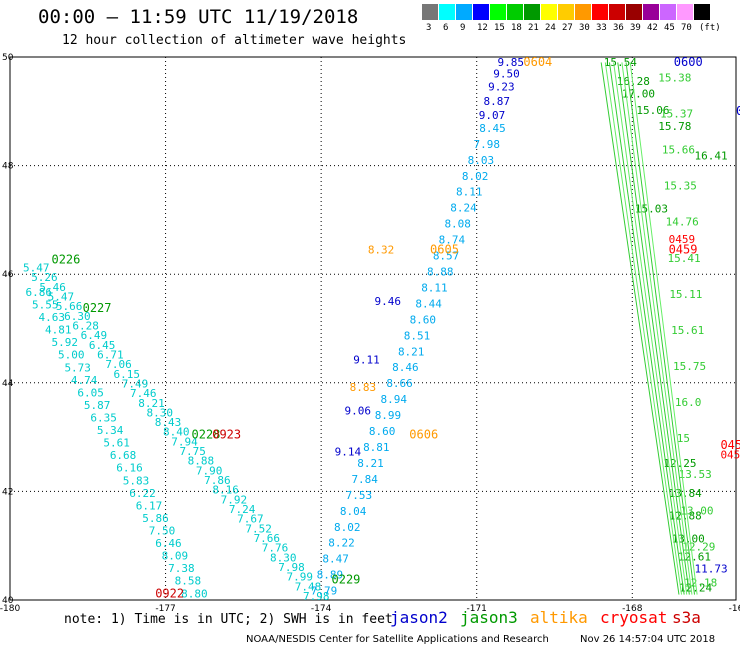  I want to click on data-label: 13.53, so click(695, 474).